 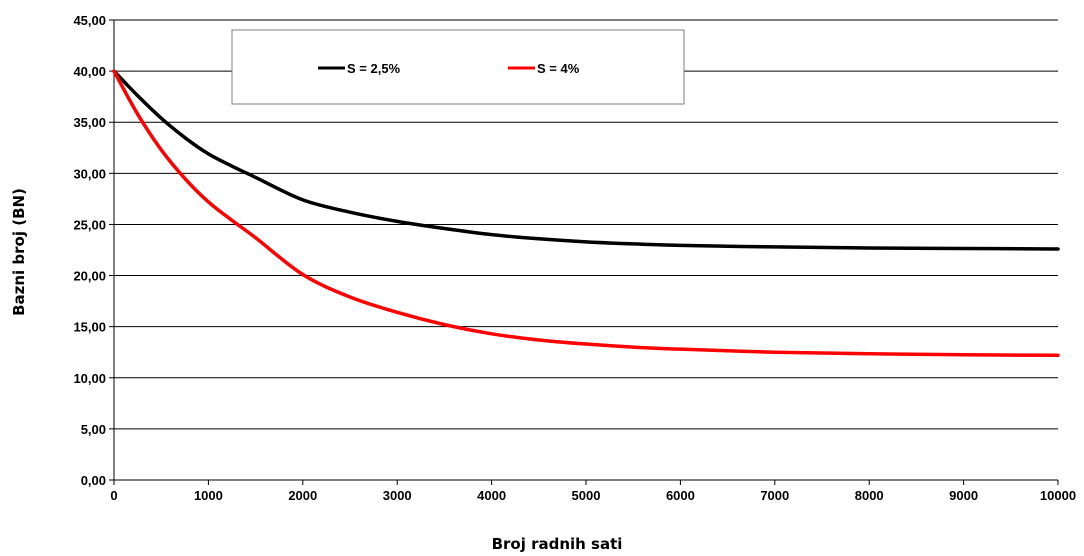 I want to click on x-tick-label: 6000, so click(x=680, y=495).